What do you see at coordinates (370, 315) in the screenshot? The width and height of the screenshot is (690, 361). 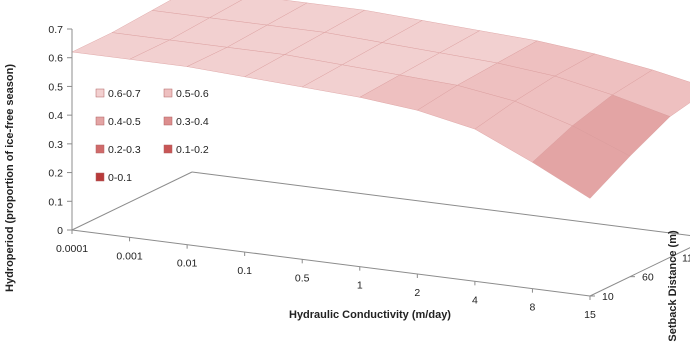 I see `x-axis-title: Hydraulic Conductivity (m/day)` at bounding box center [370, 315].